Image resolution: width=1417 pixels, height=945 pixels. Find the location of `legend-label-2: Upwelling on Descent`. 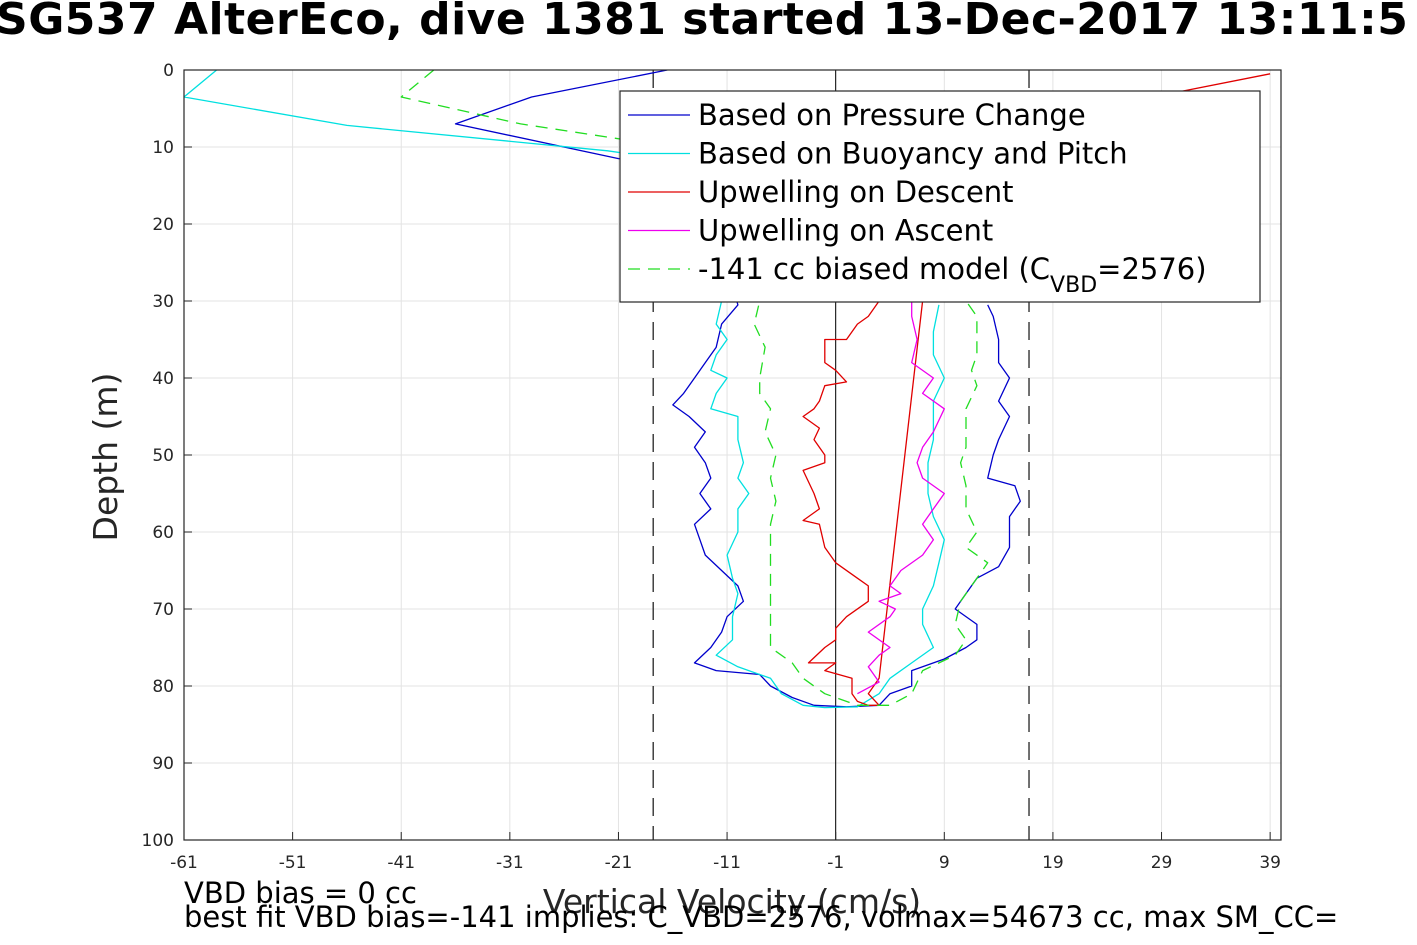

legend-label-2: Upwelling on Descent is located at coordinates (856, 192).